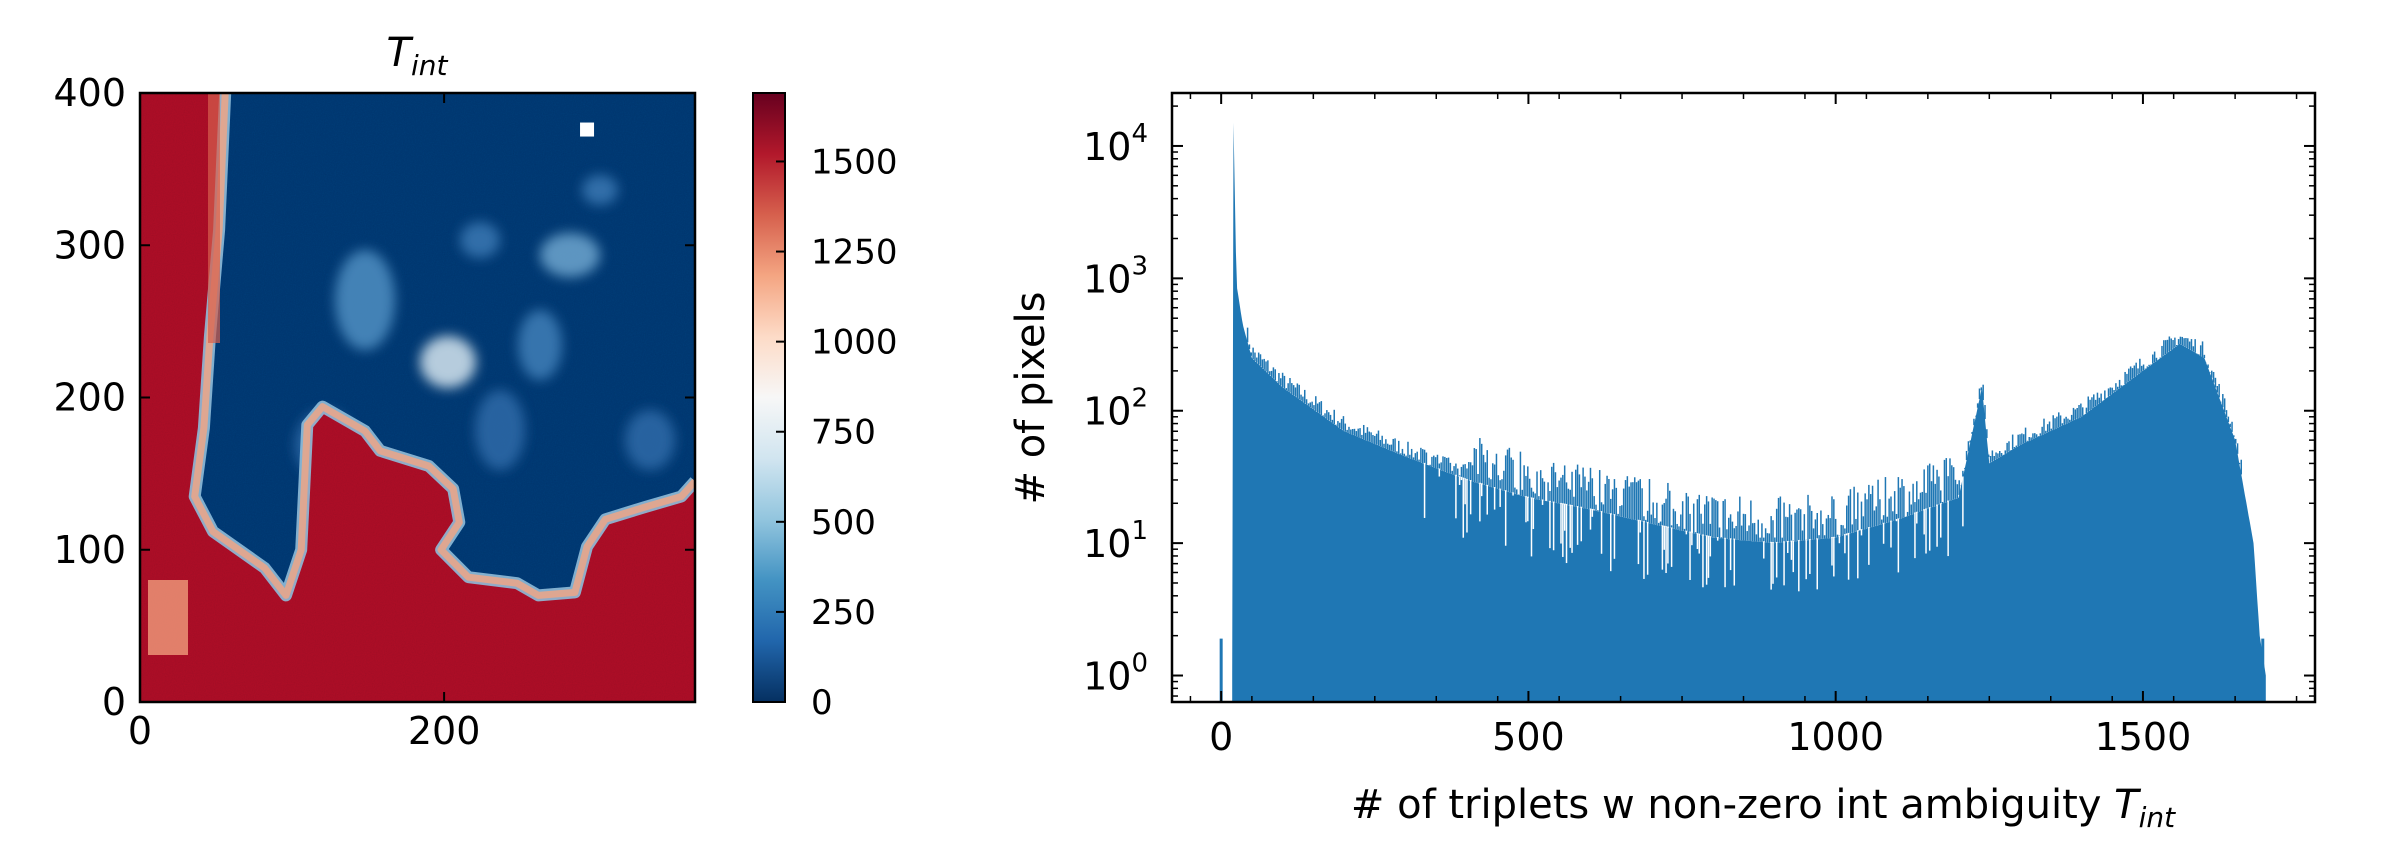  What do you see at coordinates (1115, 144) in the screenshot?
I see `histogram-y-tick-label: 10⁴` at bounding box center [1115, 144].